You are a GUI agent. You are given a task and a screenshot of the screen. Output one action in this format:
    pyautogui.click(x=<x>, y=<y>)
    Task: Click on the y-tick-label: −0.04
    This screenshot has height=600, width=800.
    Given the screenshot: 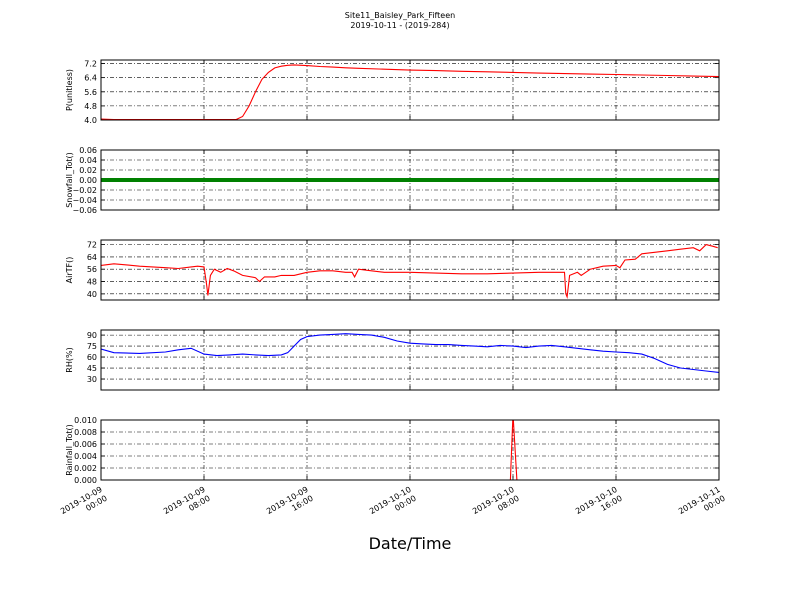 What is the action you would take?
    pyautogui.click(x=84, y=200)
    